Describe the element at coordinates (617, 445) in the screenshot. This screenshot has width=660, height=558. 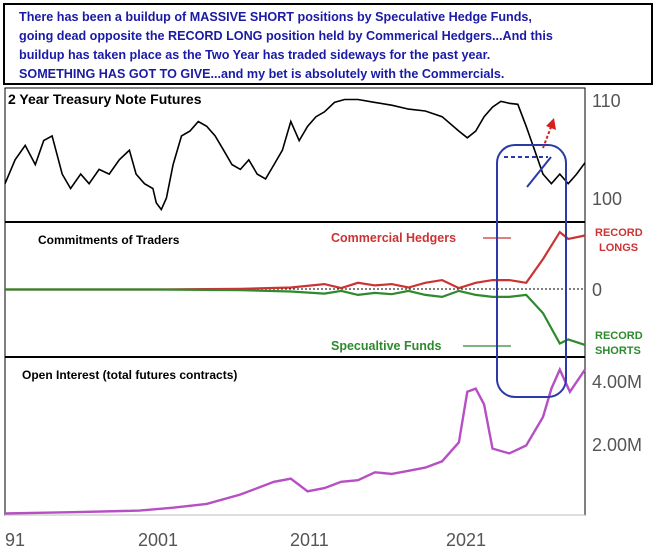
I see `oi-tick-2m: 2.00M` at that location.